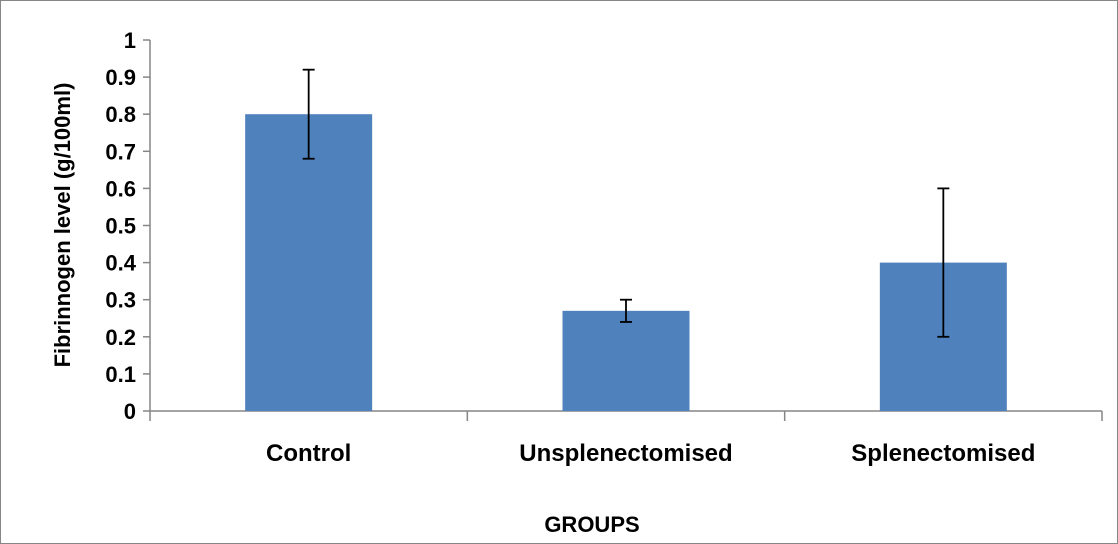 The image size is (1118, 544). Describe the element at coordinates (120, 263) in the screenshot. I see `y-tick-label: 0.4` at that location.